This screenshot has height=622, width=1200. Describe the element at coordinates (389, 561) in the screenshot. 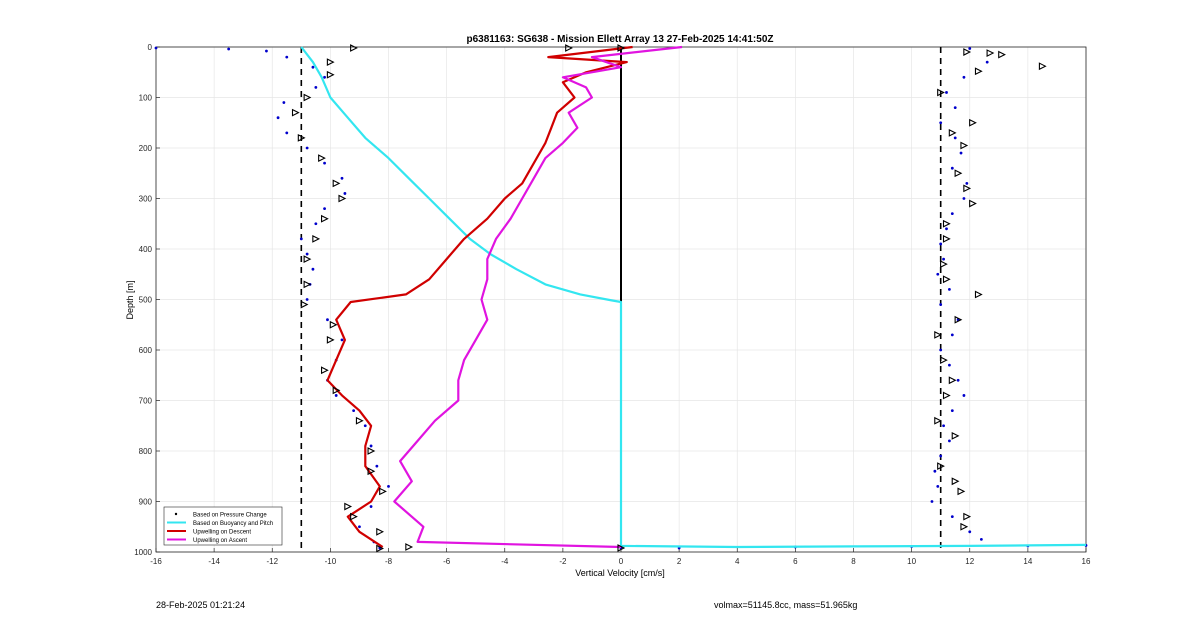

I see `x-tick-label: -8` at that location.